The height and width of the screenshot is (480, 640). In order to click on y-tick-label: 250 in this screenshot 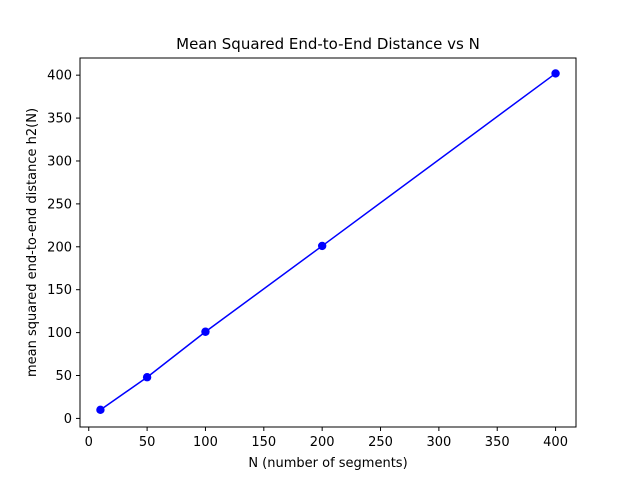, I will do `click(59, 204)`.